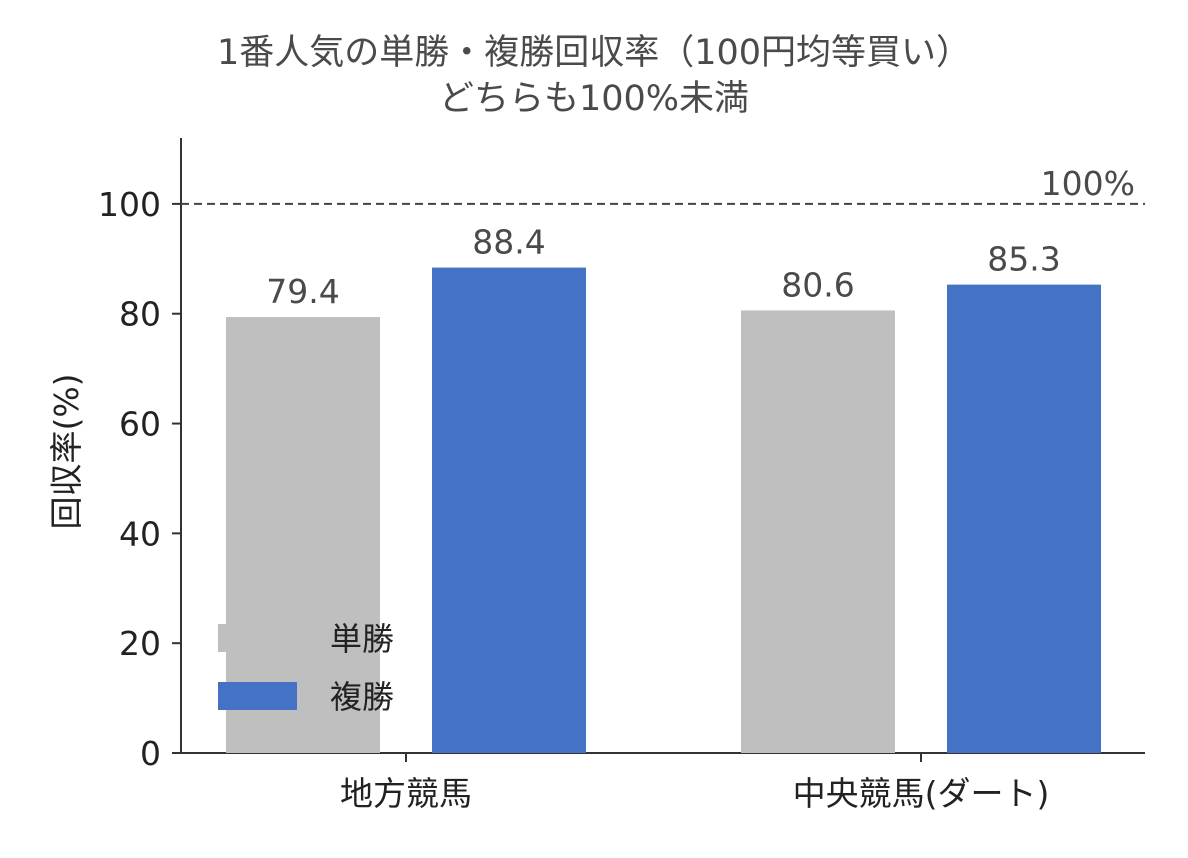 Image resolution: width=1188 pixels, height=858 pixels. I want to click on reference-line-label: 100%, so click(1088, 183).